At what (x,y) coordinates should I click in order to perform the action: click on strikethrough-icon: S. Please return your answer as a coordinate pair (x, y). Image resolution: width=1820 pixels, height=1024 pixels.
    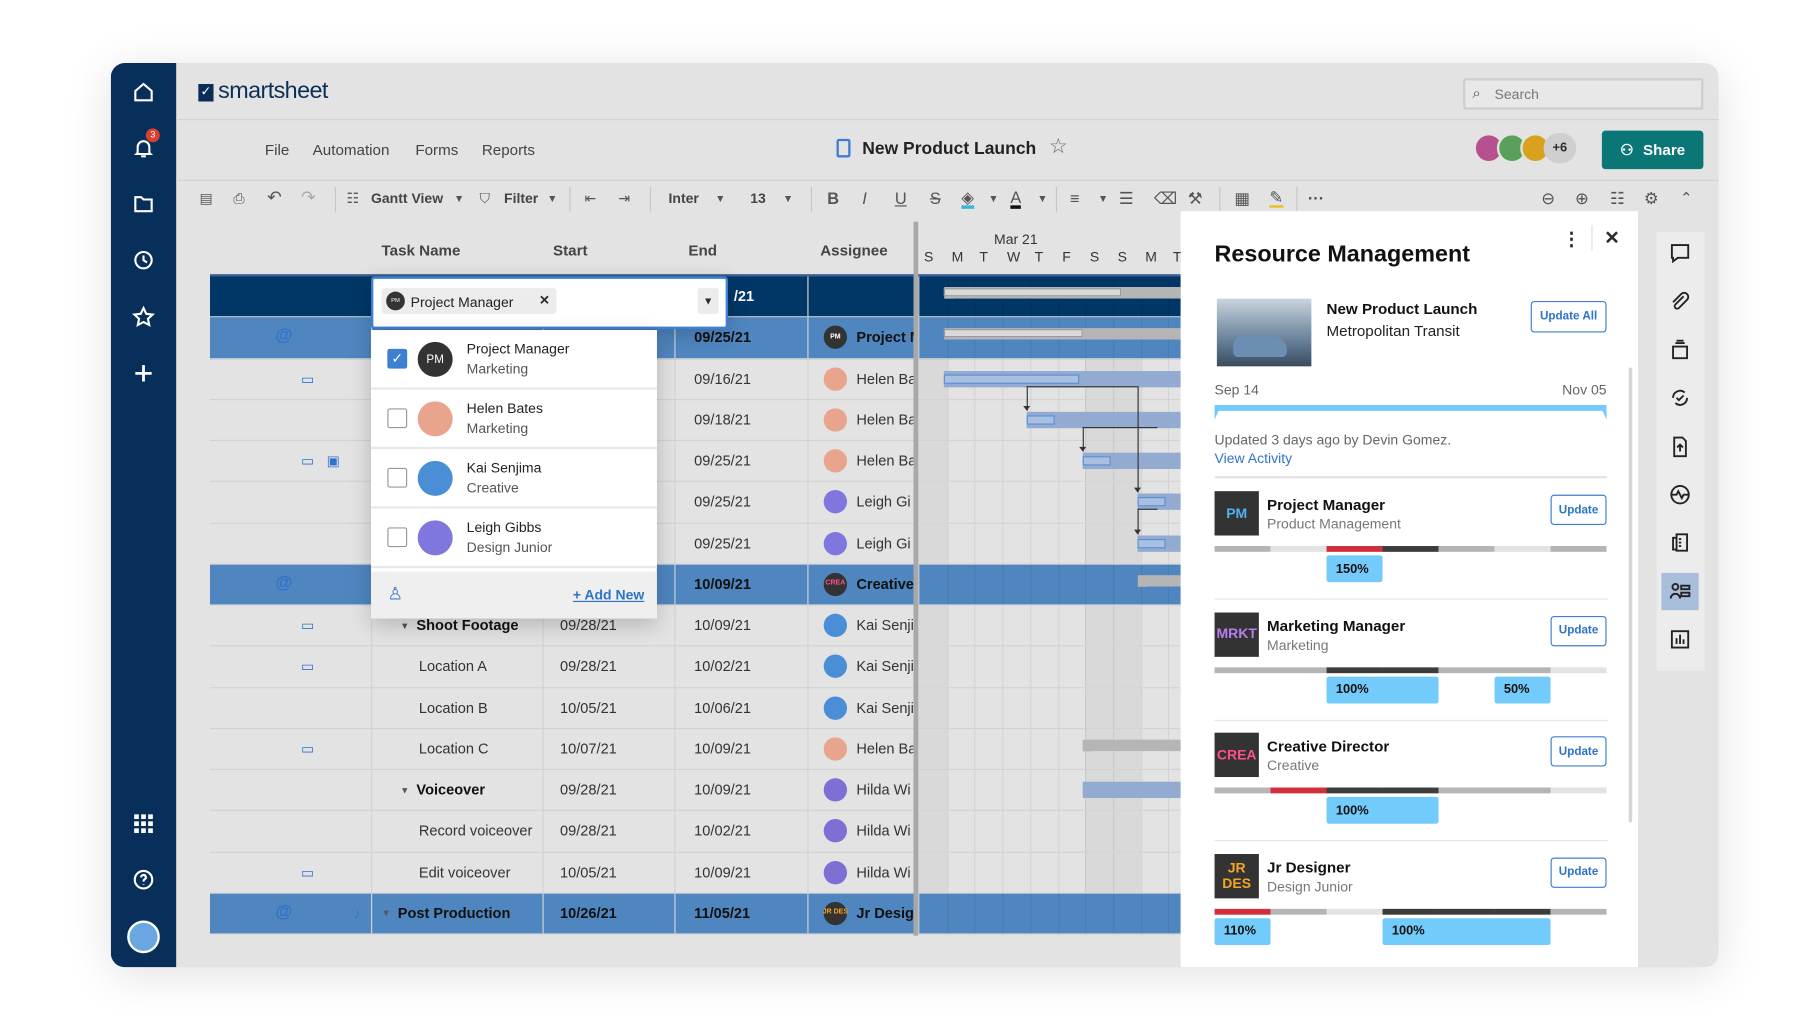
    Looking at the image, I should click on (935, 198).